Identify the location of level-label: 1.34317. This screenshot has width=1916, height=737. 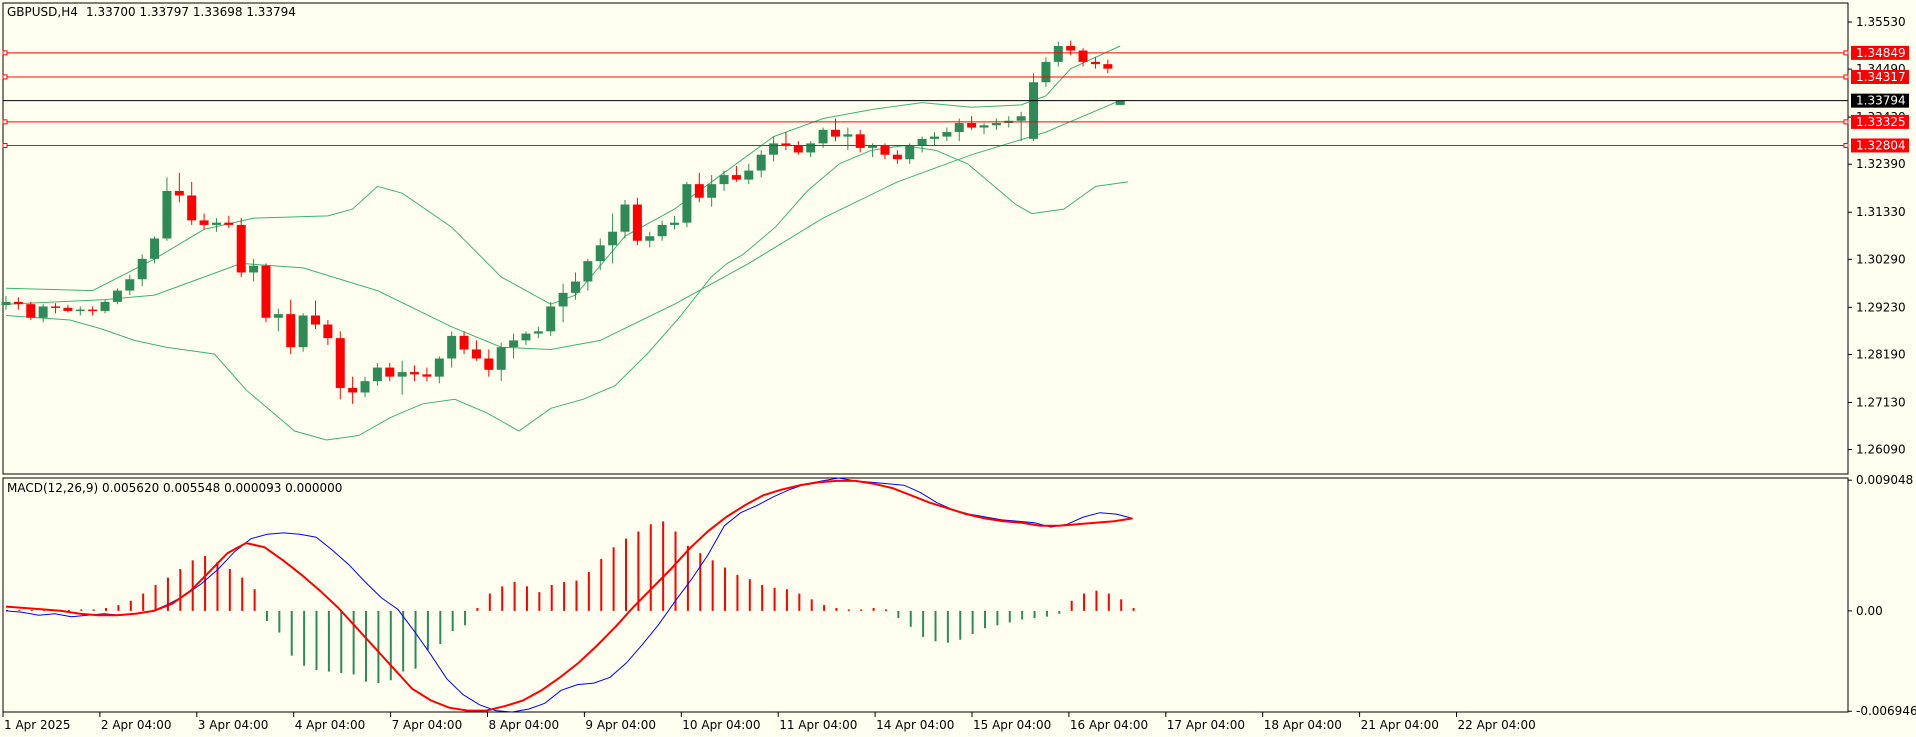
(1881, 77).